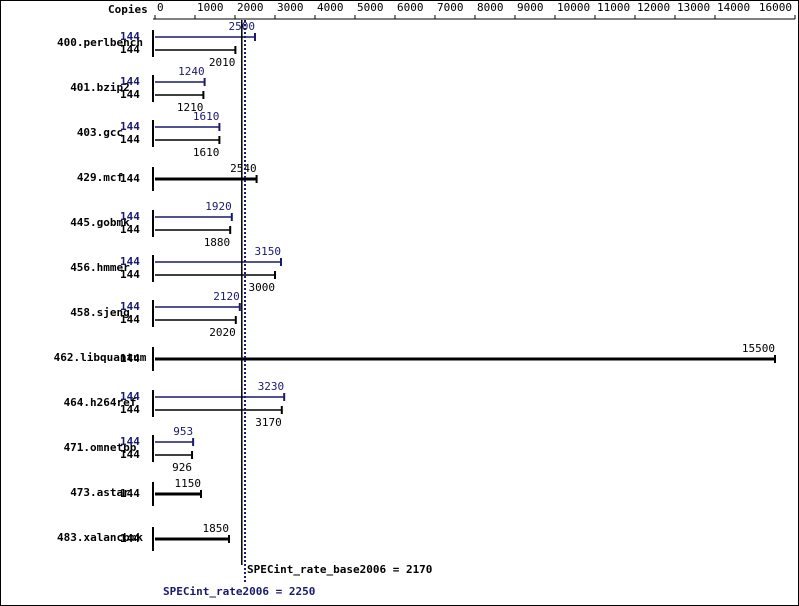  Describe the element at coordinates (271, 386) in the screenshot. I see `value-label: 3230` at that location.